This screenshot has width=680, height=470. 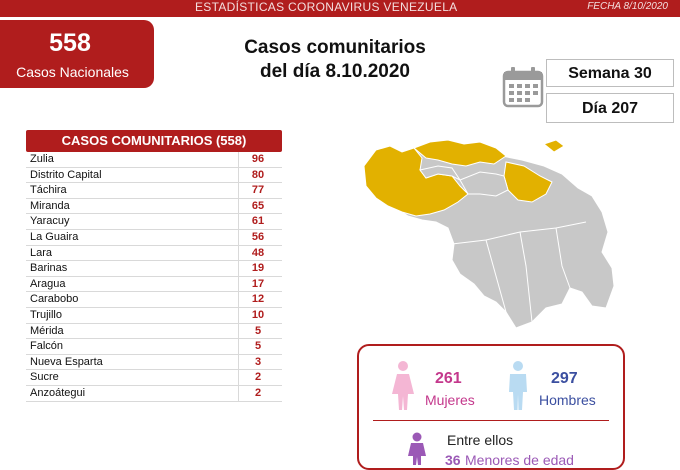 What do you see at coordinates (491, 420) in the screenshot?
I see `panel-divider` at bounding box center [491, 420].